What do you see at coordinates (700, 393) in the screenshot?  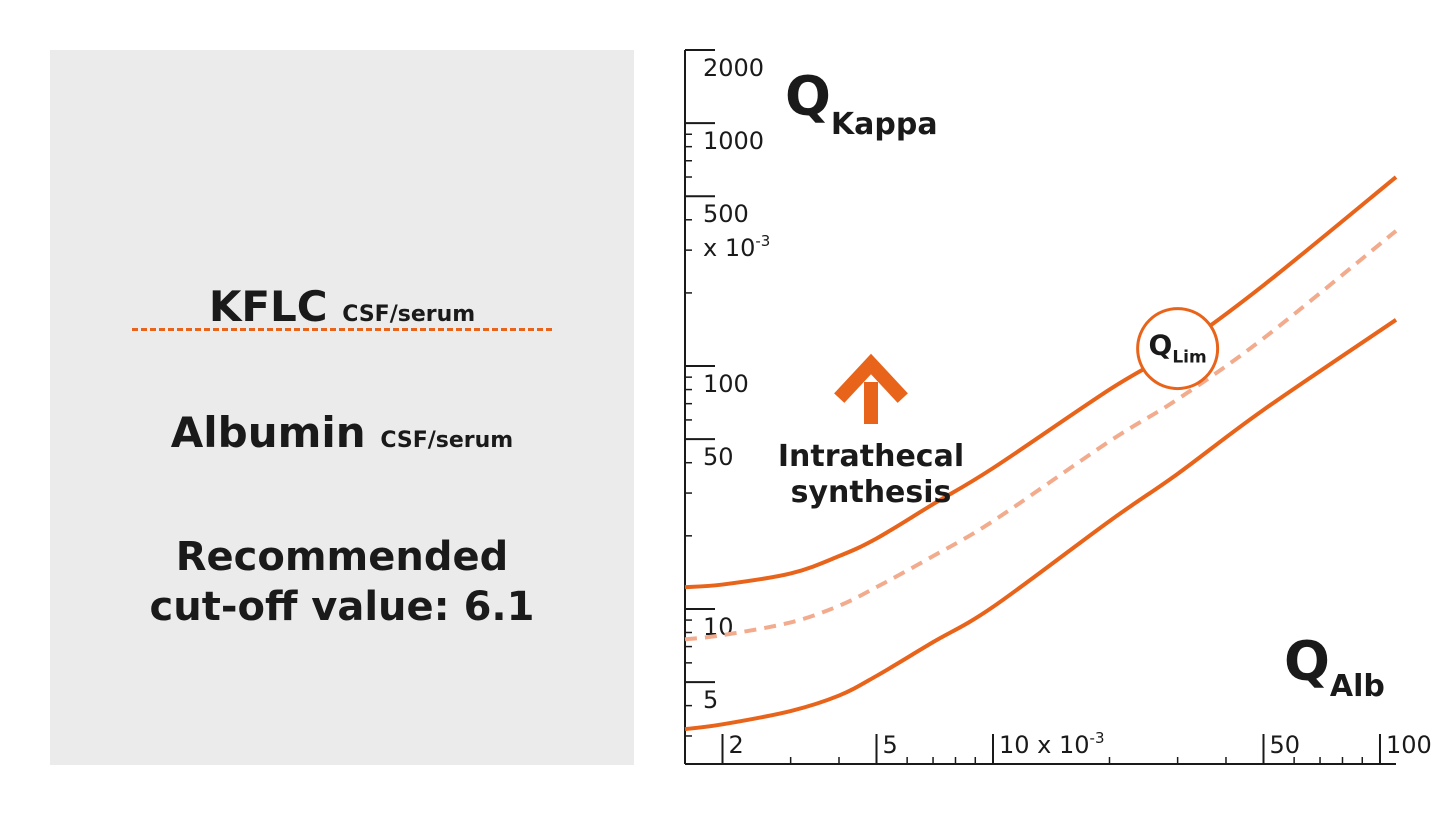 I see `y-axis-ticks` at bounding box center [700, 393].